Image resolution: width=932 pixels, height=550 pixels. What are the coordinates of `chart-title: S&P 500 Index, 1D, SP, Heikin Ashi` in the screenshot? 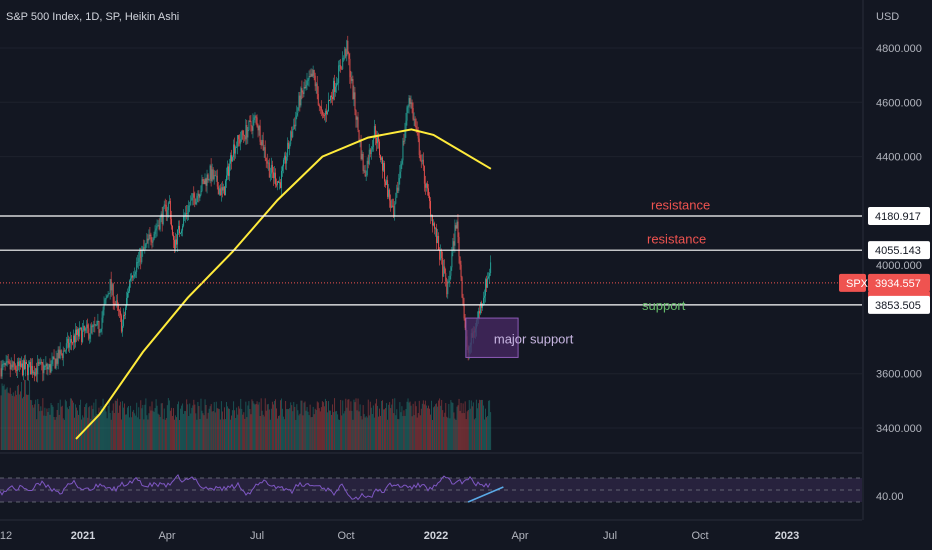 It's located at (93, 17).